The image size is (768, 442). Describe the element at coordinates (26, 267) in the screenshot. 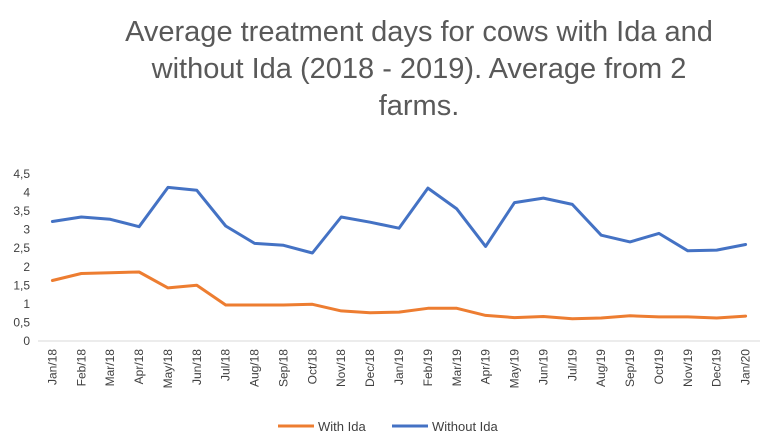

I see `y-tick-label: 2` at that location.